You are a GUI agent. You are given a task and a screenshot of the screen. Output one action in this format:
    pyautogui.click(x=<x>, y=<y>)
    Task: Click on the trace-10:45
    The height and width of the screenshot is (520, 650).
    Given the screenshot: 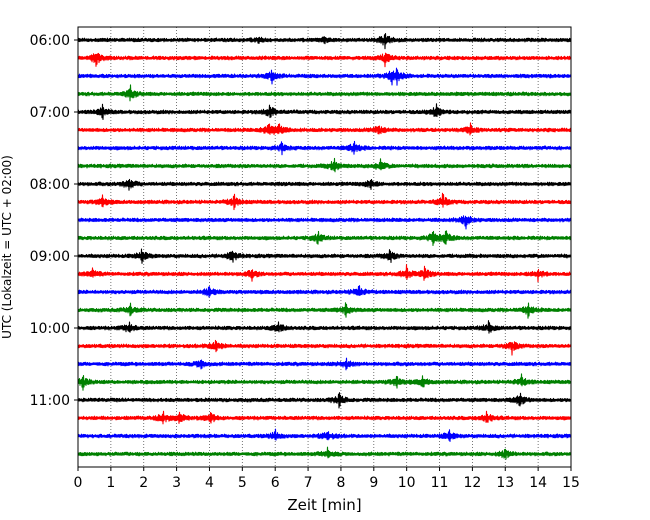 What is the action you would take?
    pyautogui.click(x=324, y=382)
    